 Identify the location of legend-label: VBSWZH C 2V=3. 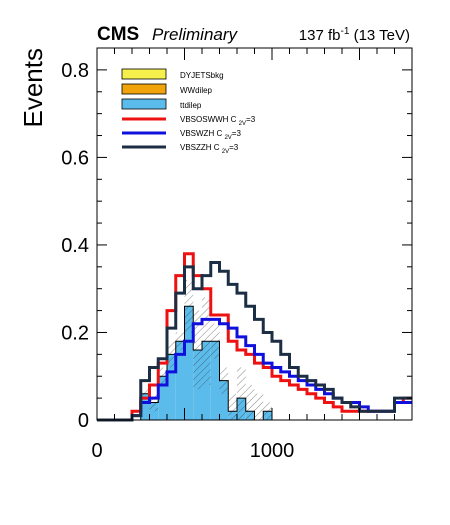
(210, 135).